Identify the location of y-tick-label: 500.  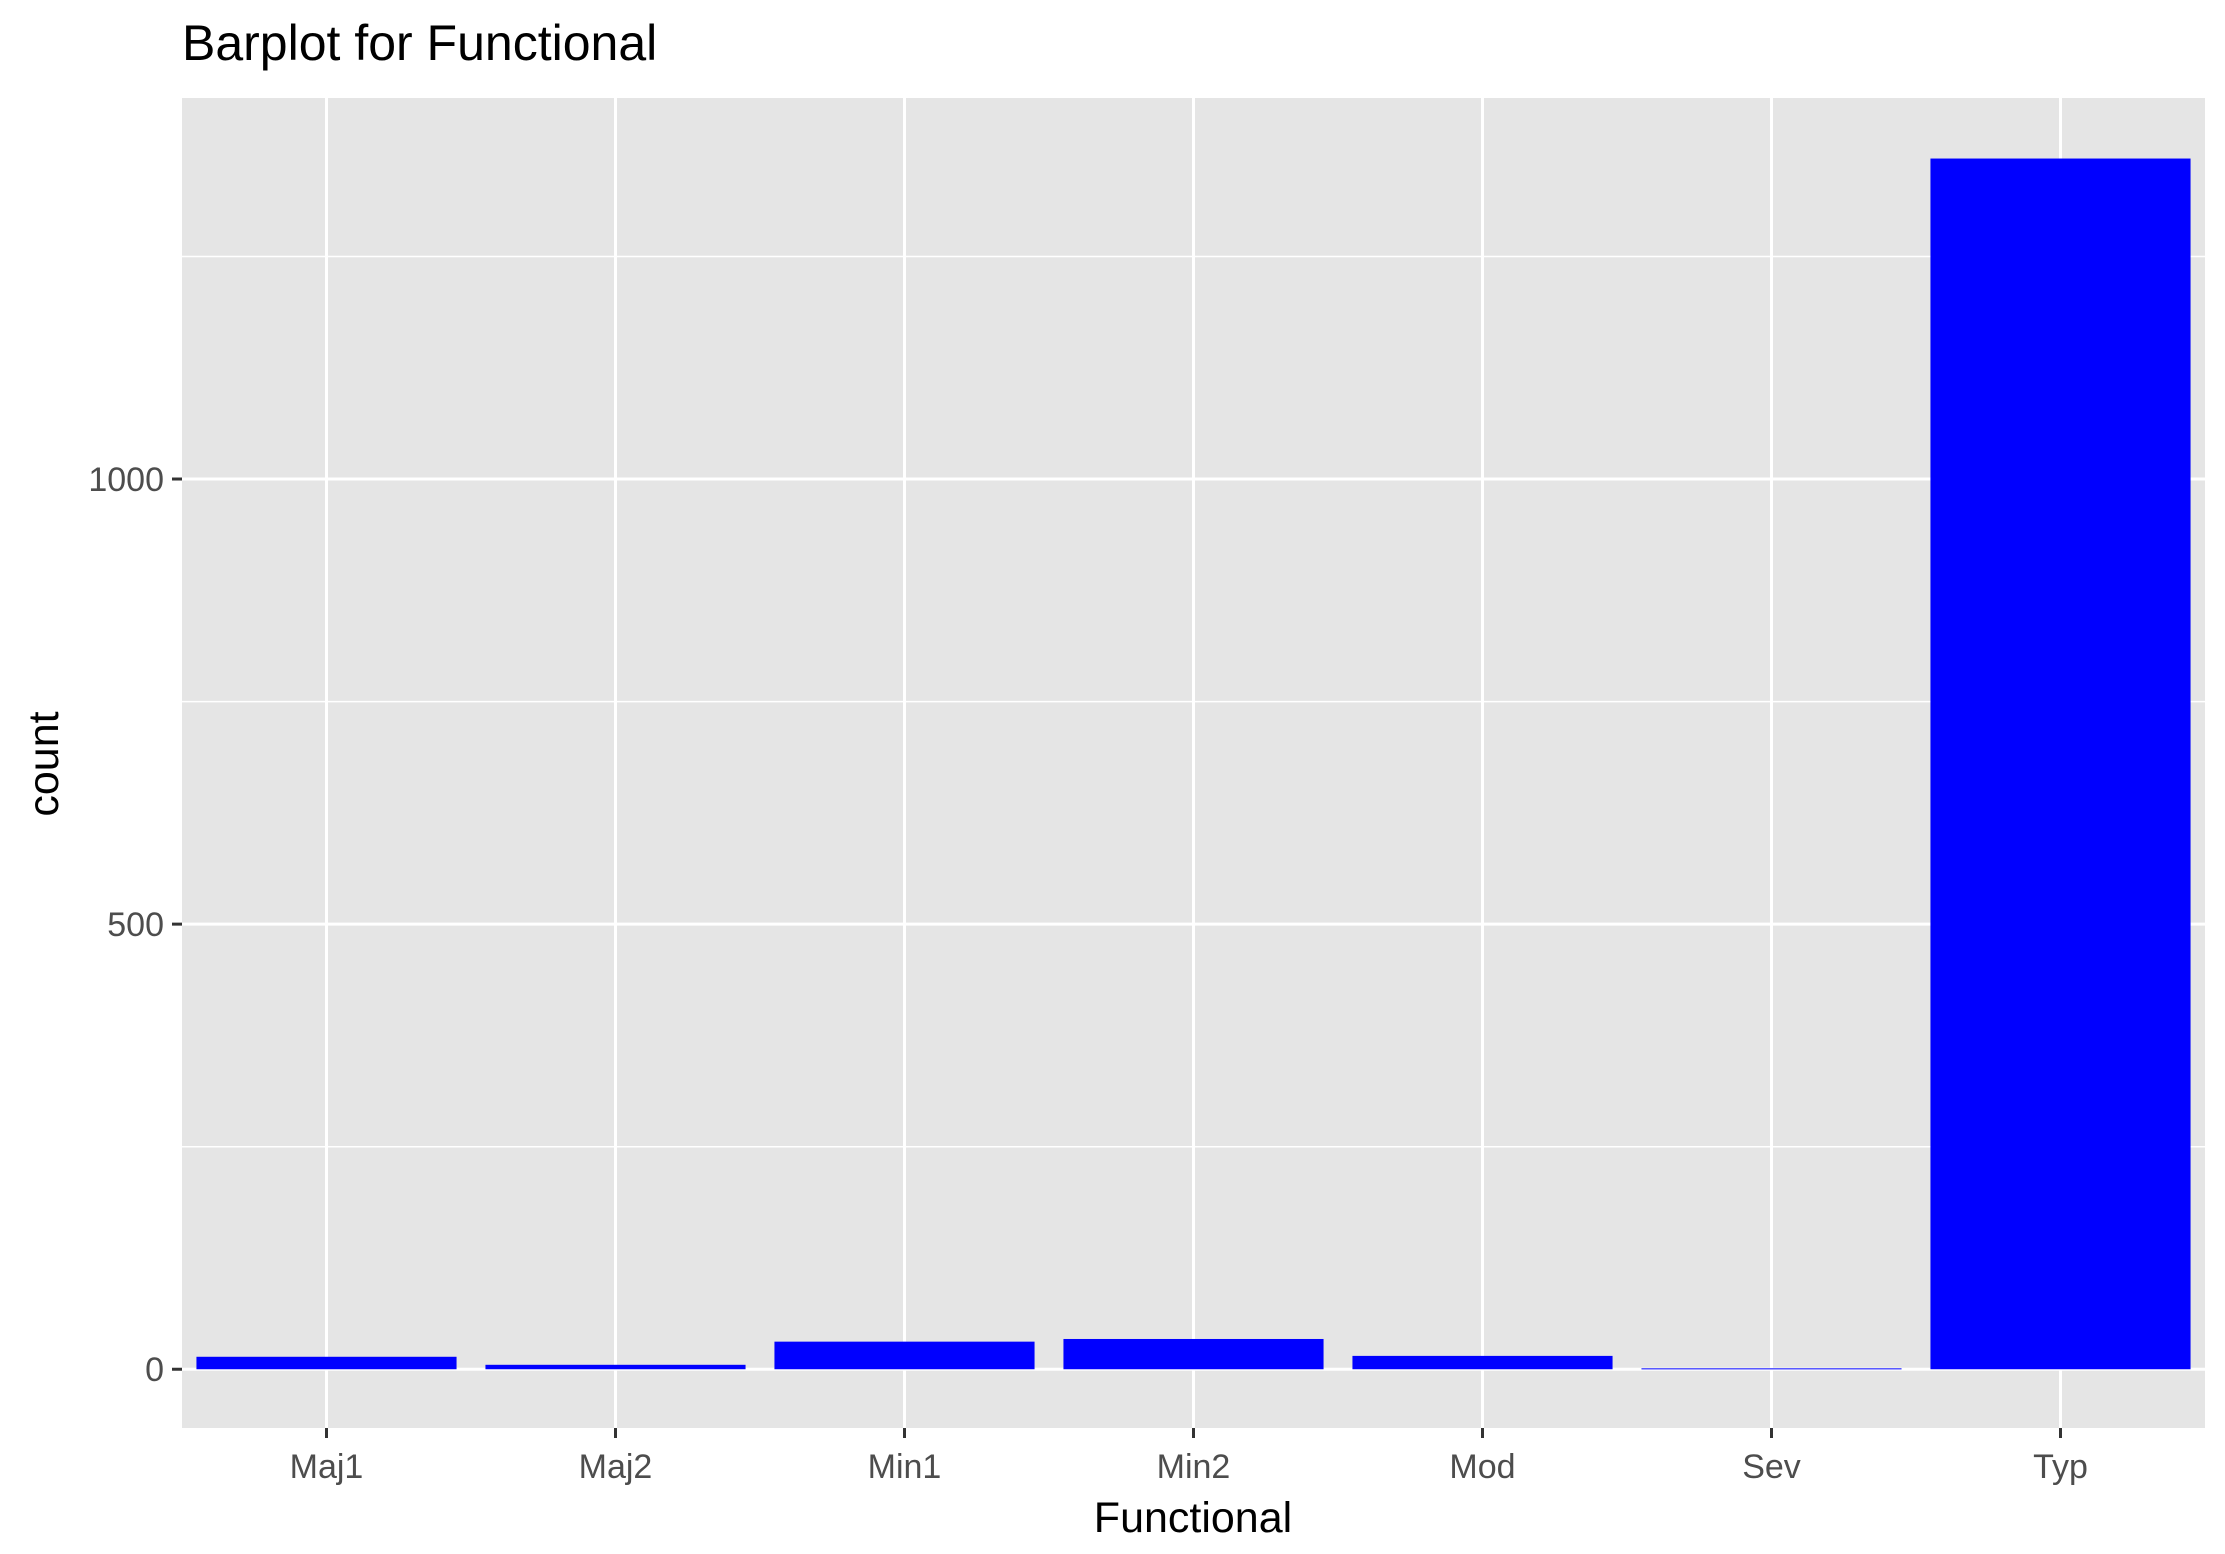
(135, 925).